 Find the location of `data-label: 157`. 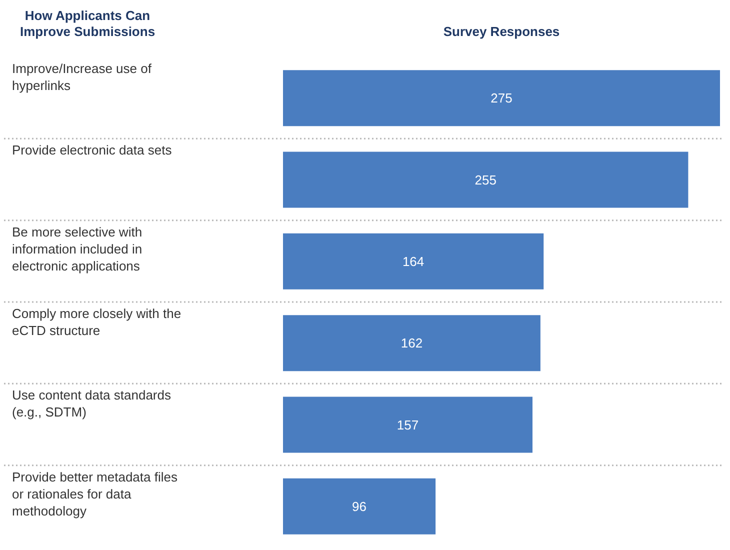

data-label: 157 is located at coordinates (407, 424).